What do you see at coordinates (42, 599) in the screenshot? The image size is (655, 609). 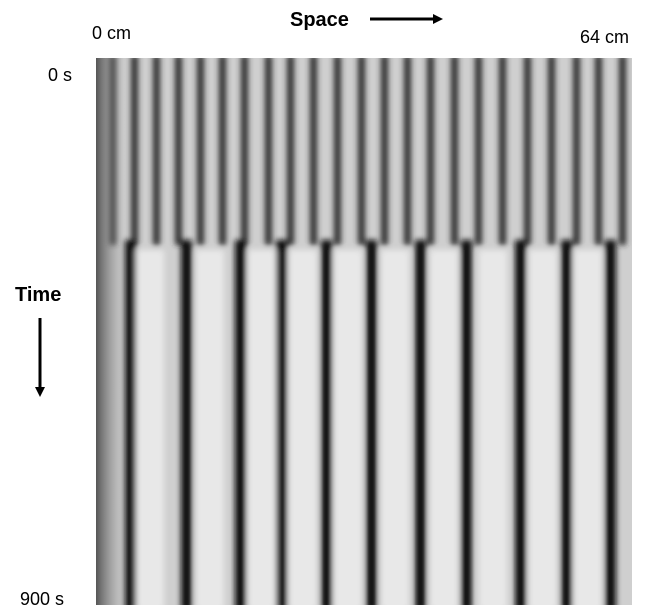 I see `time-end-label: 900 s` at bounding box center [42, 599].